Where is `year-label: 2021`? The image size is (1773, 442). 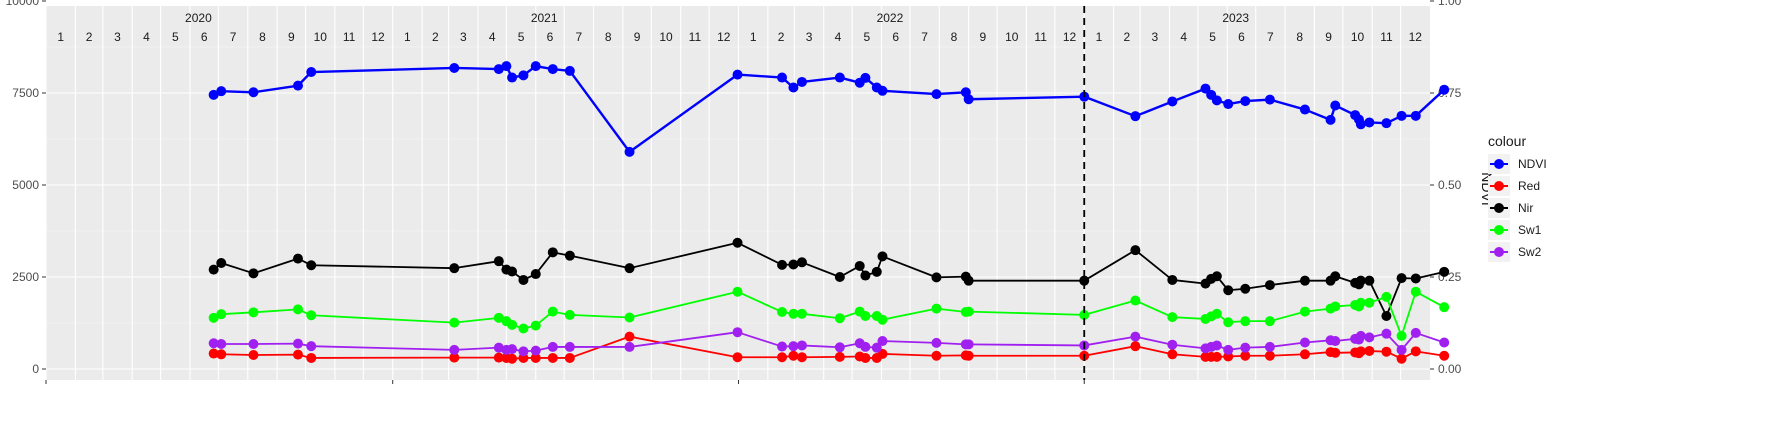 year-label: 2021 is located at coordinates (544, 18).